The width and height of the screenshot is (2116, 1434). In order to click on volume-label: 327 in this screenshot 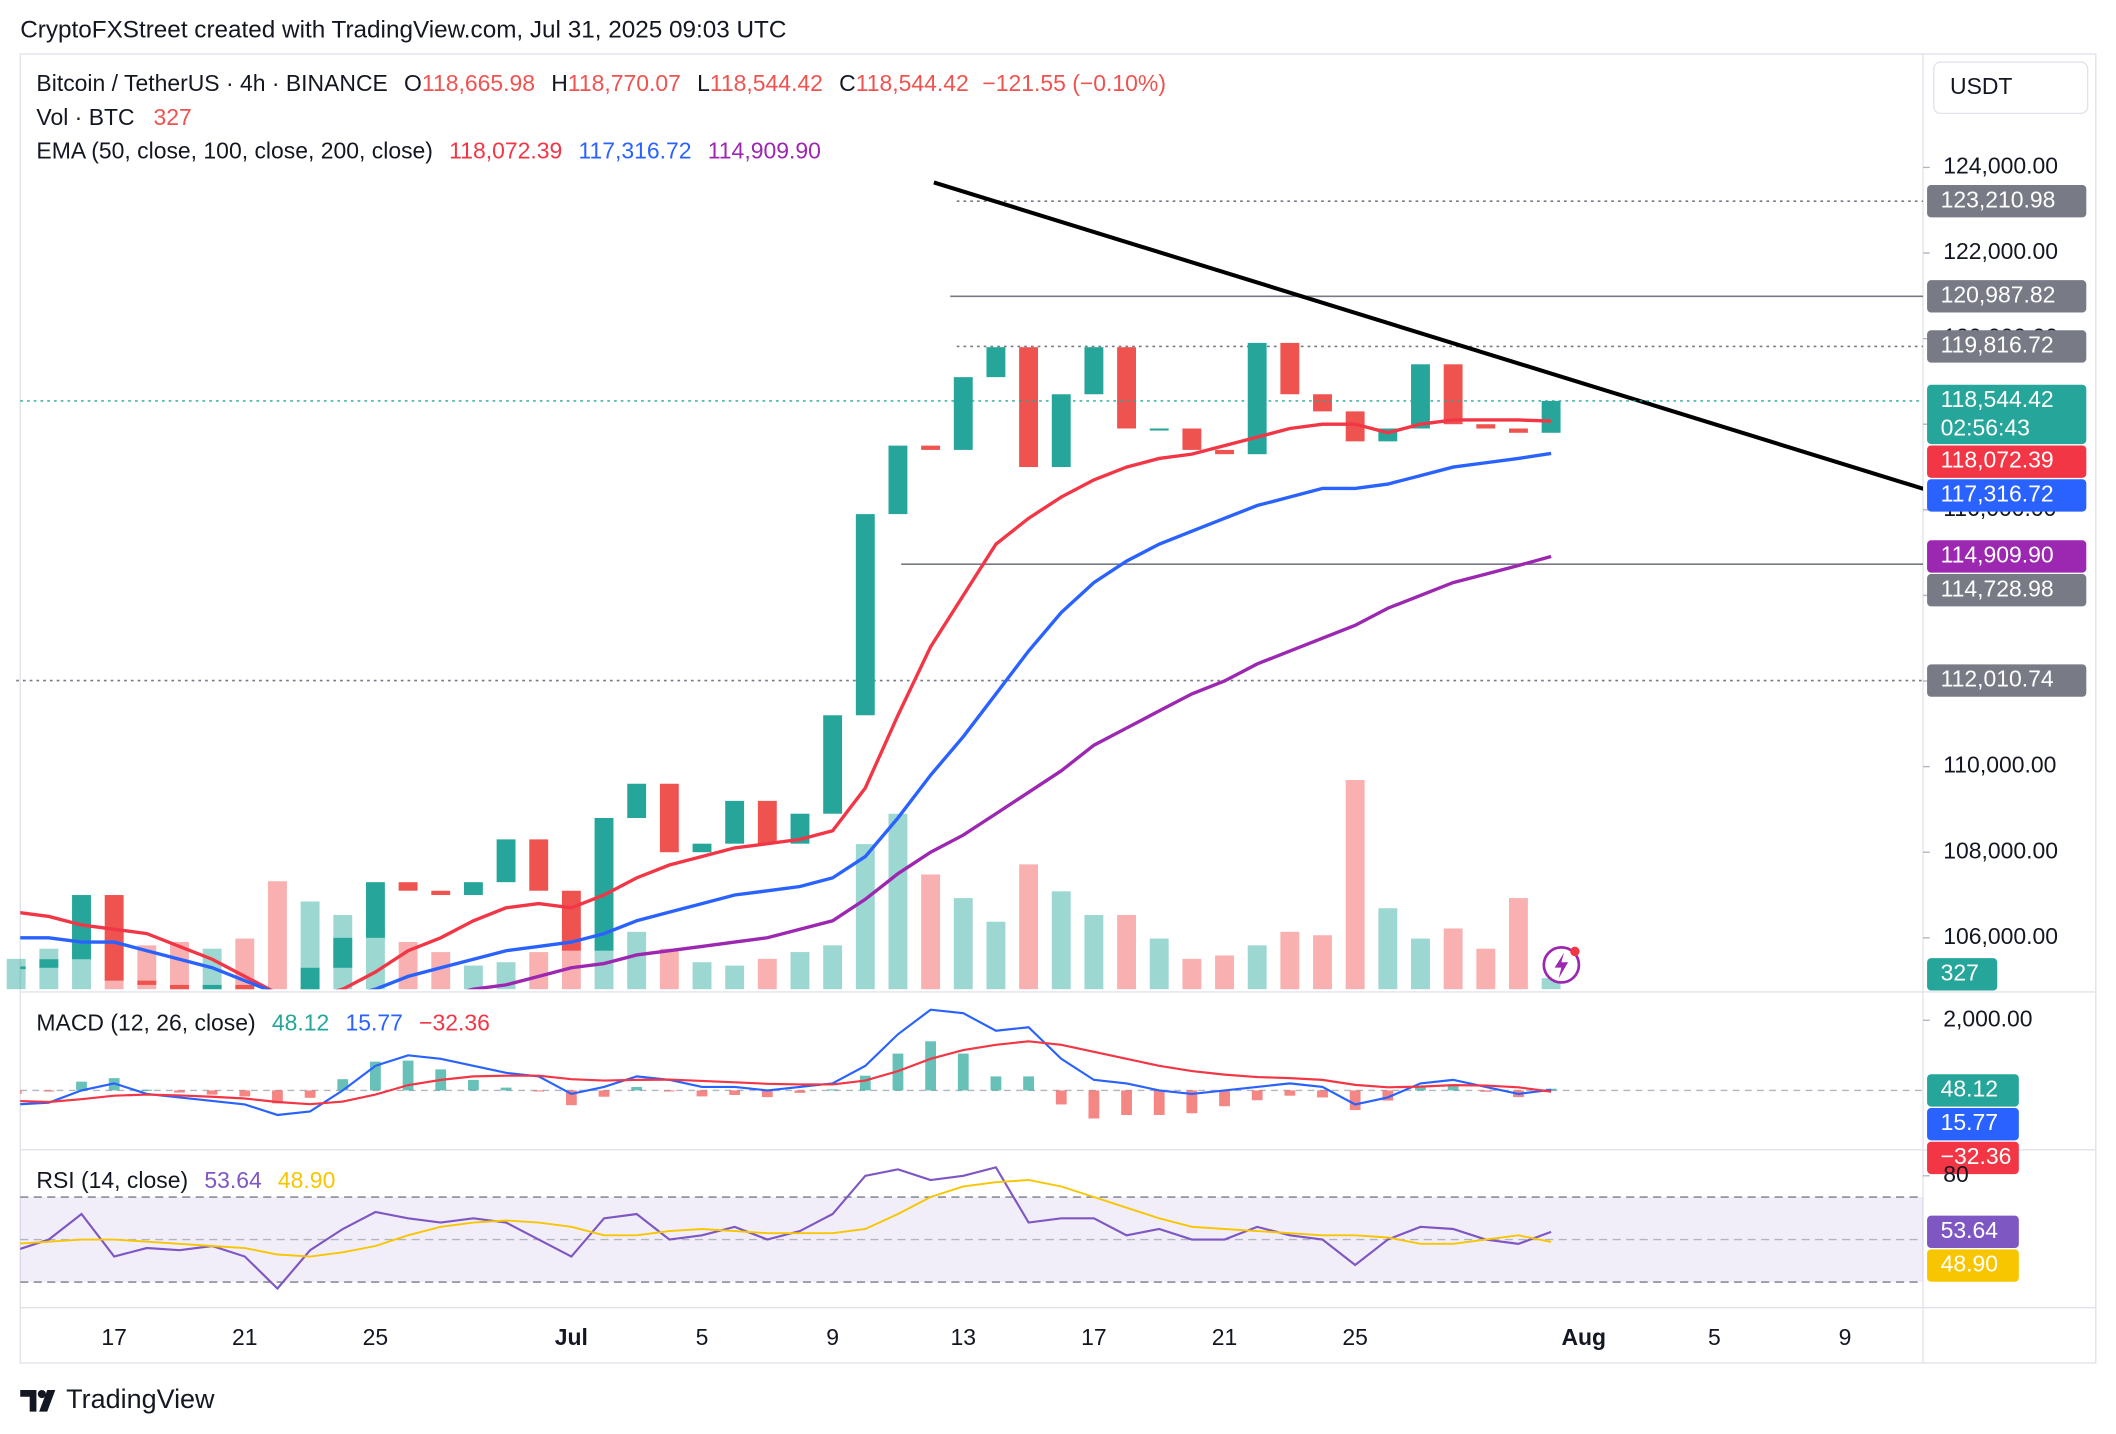, I will do `click(1960, 972)`.